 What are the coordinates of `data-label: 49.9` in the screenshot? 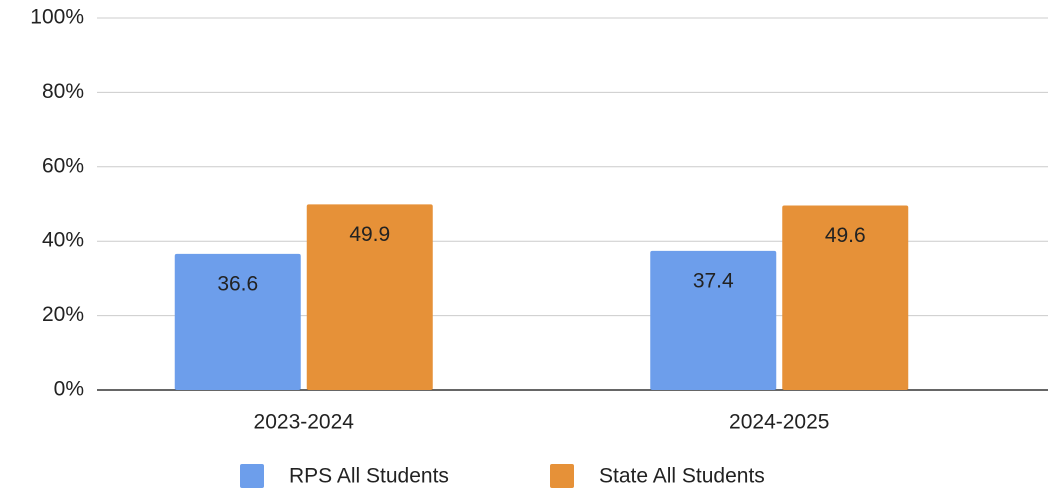 It's located at (369, 234).